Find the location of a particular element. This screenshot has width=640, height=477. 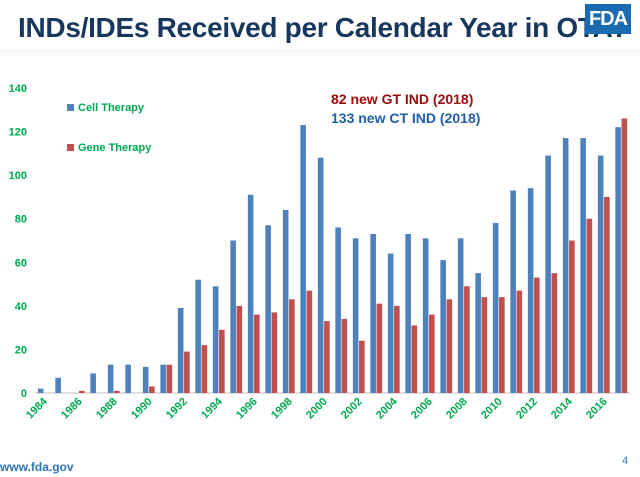

cell-therapy-bar-2016 is located at coordinates (600, 274).